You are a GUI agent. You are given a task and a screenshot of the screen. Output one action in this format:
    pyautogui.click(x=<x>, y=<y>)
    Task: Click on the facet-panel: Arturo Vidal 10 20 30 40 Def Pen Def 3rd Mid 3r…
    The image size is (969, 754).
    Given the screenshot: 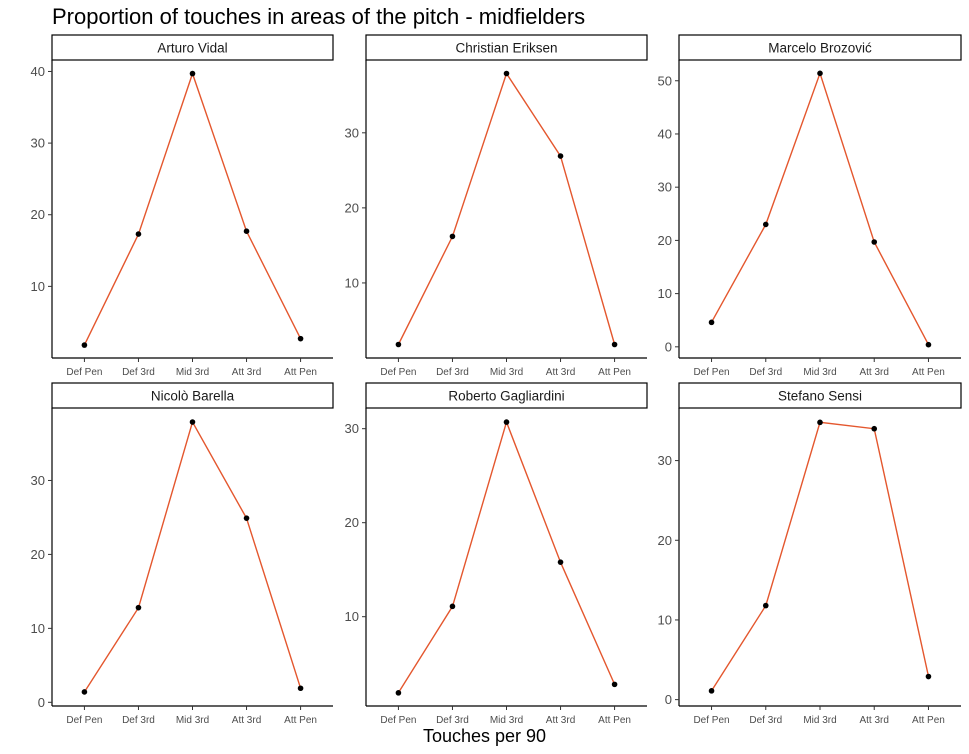 What is the action you would take?
    pyautogui.click(x=182, y=206)
    